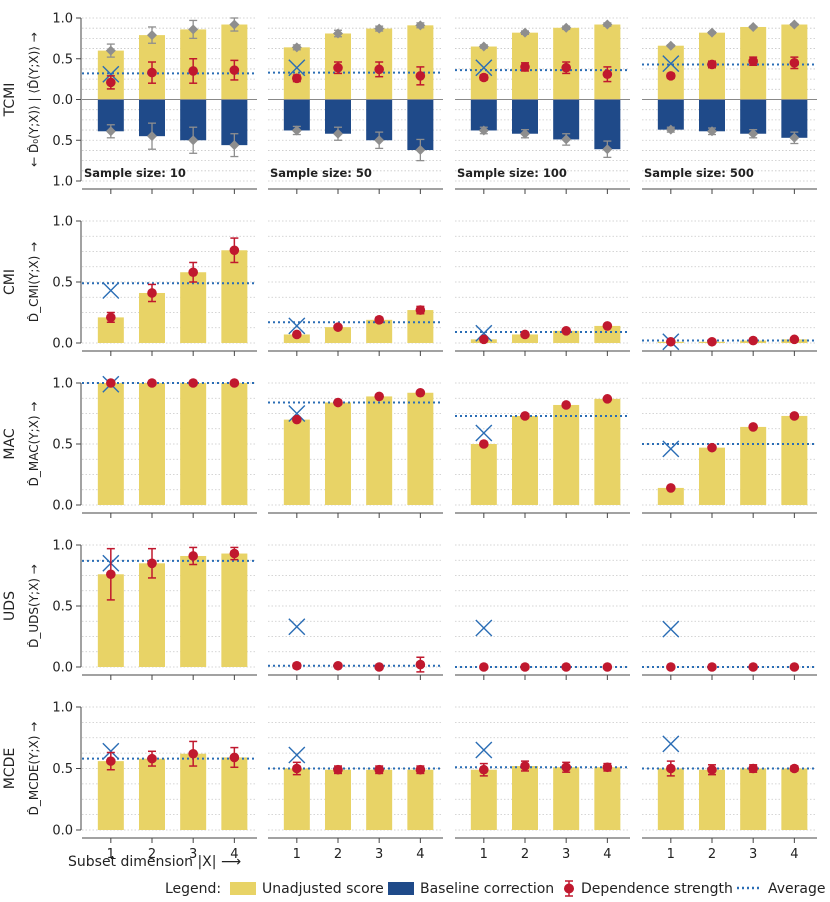  What do you see at coordinates (10, 282) in the screenshot?
I see `row-title: CMI` at bounding box center [10, 282].